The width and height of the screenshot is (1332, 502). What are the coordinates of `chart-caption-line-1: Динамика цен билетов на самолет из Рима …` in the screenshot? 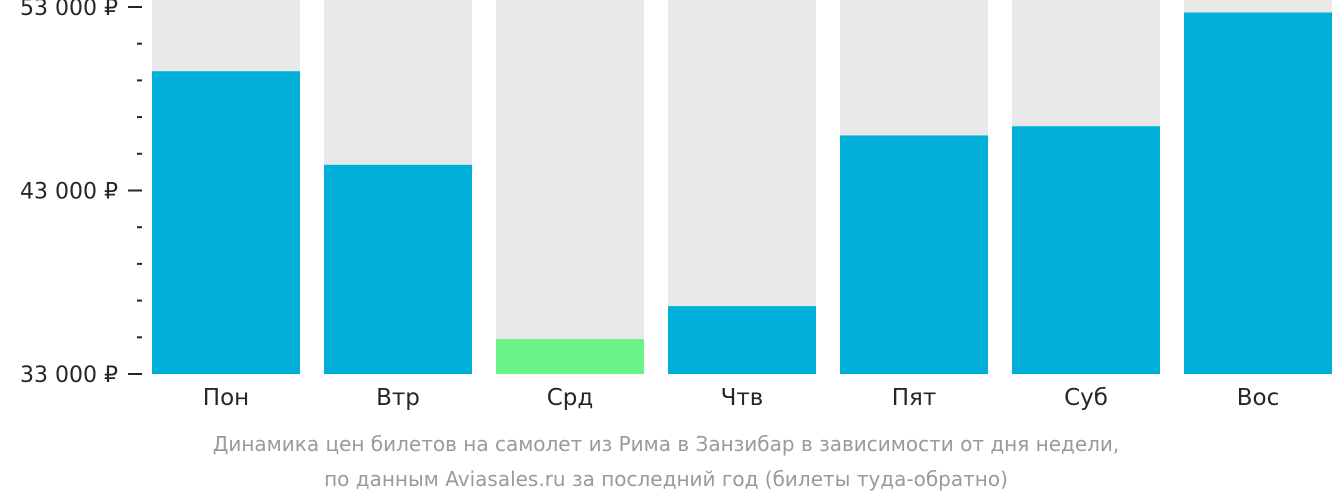 It's located at (666, 444).